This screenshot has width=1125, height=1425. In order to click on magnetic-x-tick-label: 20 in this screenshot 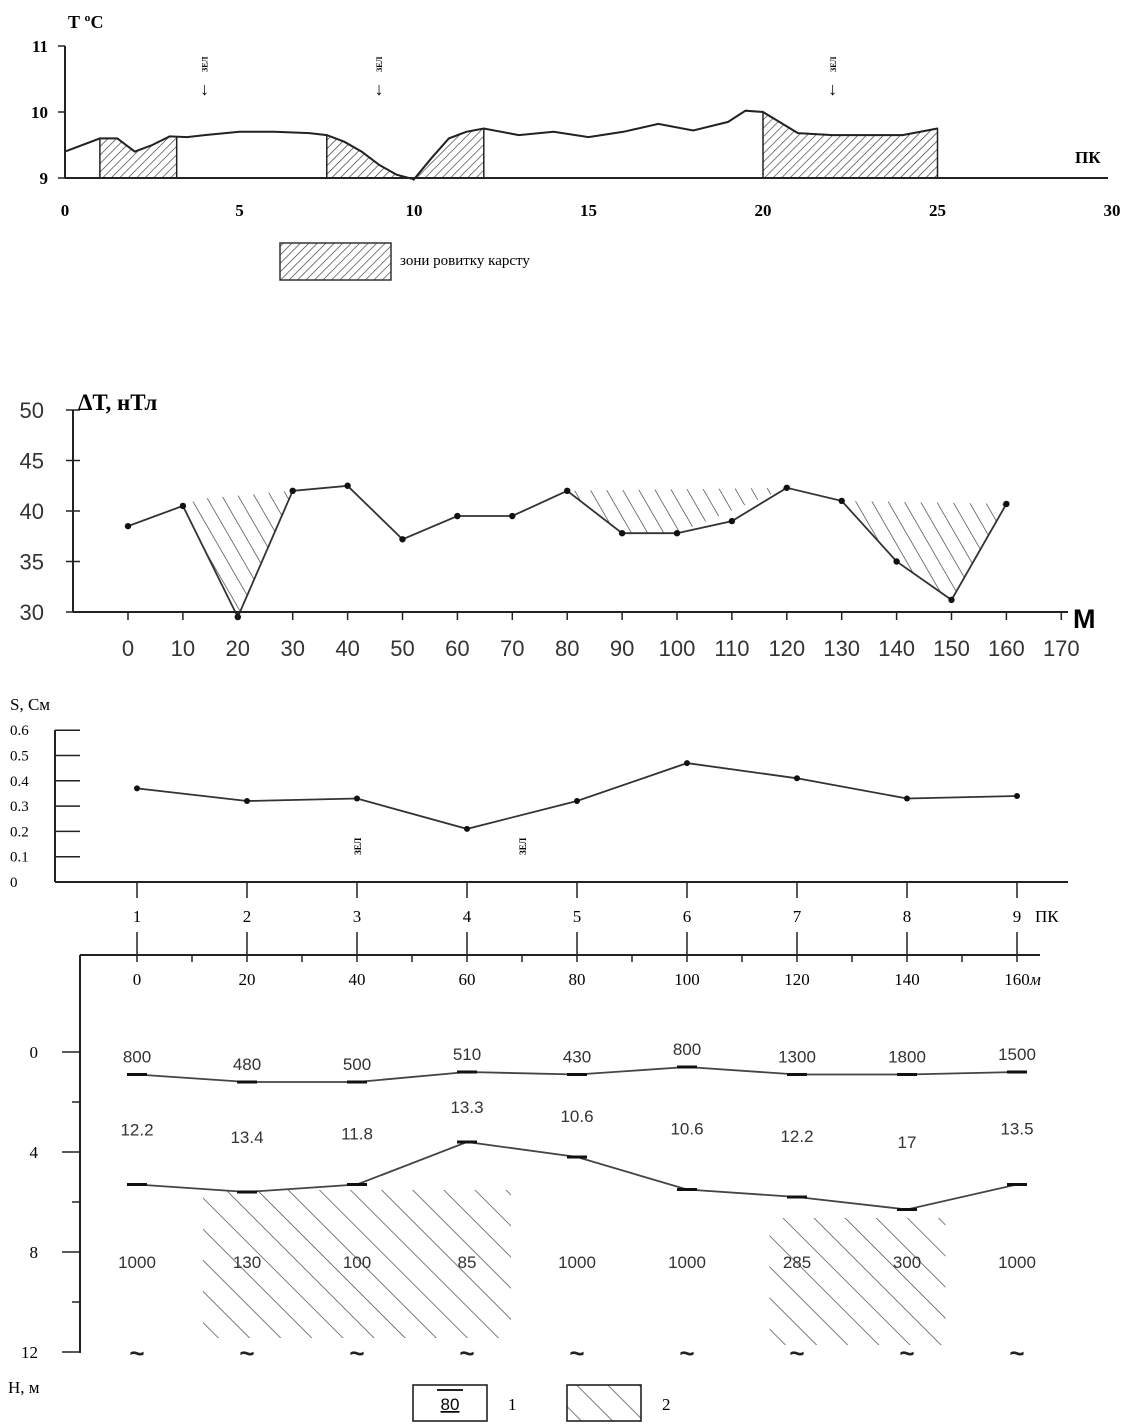, I will do `click(238, 648)`.